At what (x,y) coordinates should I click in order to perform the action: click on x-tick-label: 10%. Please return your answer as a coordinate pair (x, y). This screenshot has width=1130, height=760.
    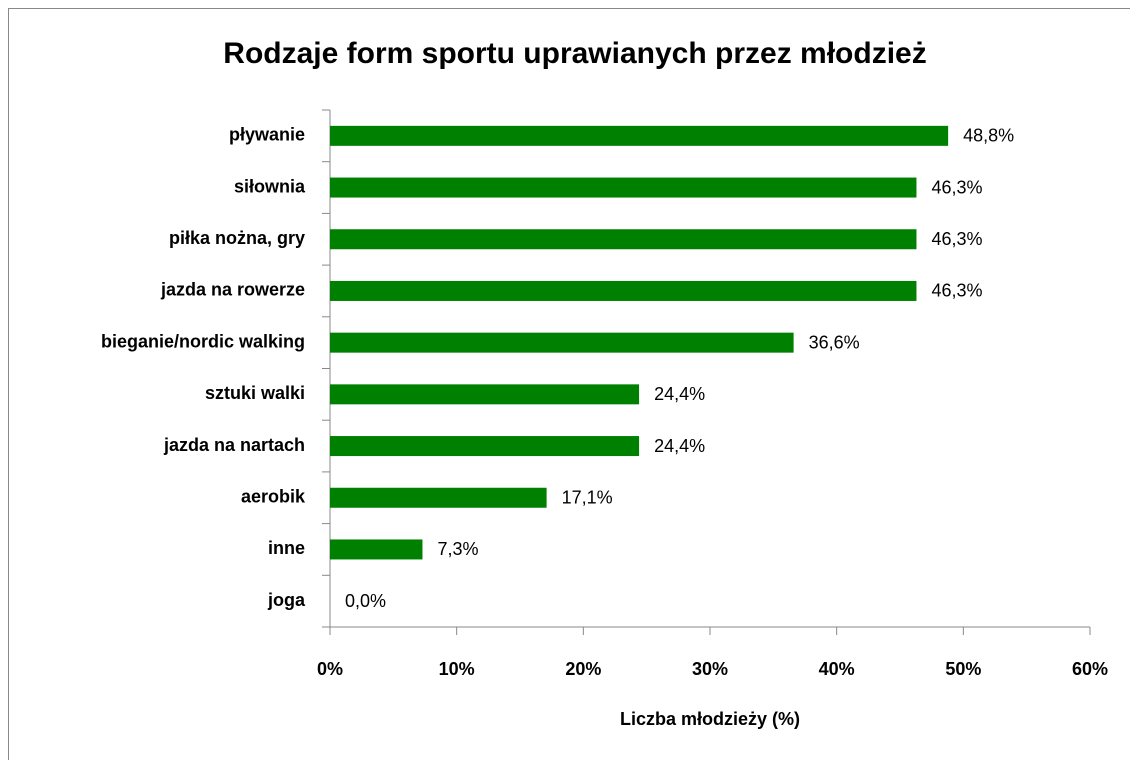
    Looking at the image, I should click on (457, 669).